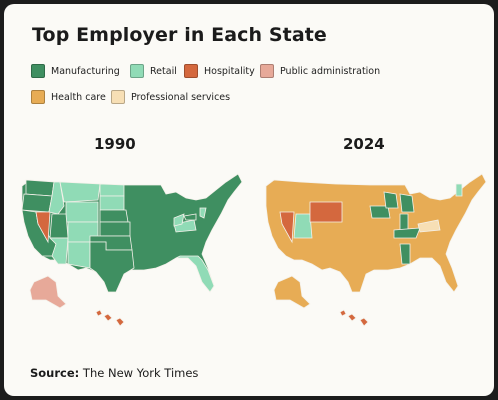  I want to click on state-hi-2024, so click(354, 318).